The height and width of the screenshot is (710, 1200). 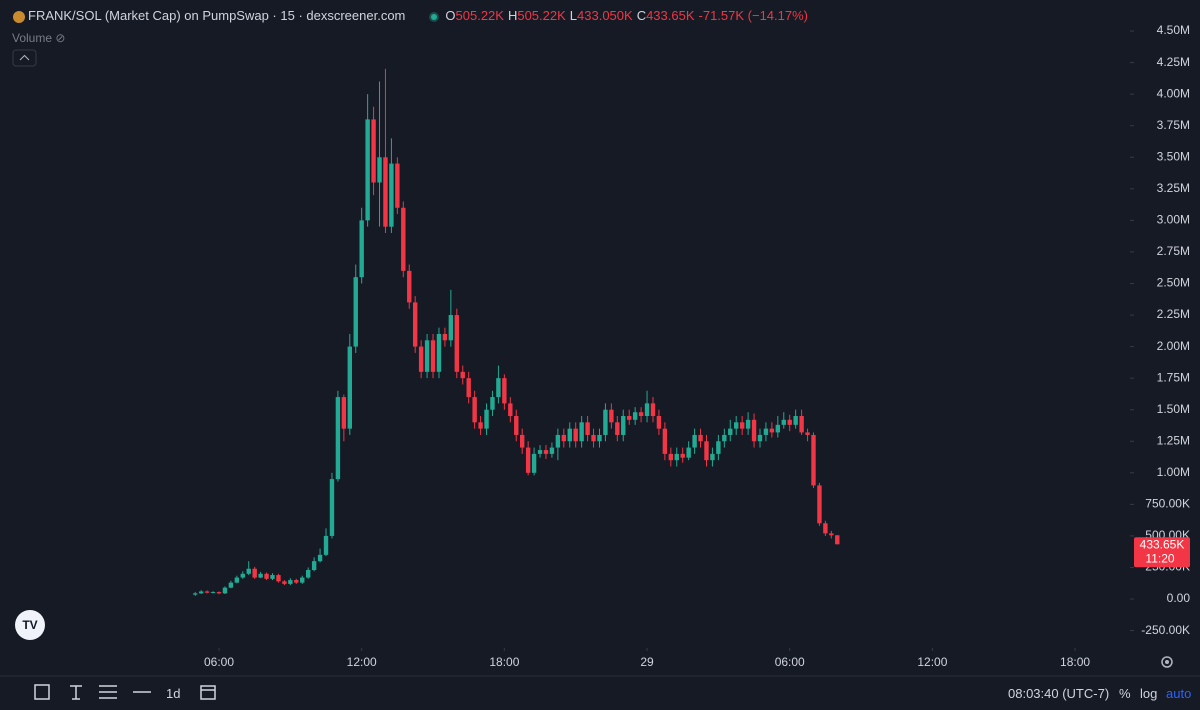 What do you see at coordinates (1173, 93) in the screenshot?
I see `y-tick-label: 4.00M` at bounding box center [1173, 93].